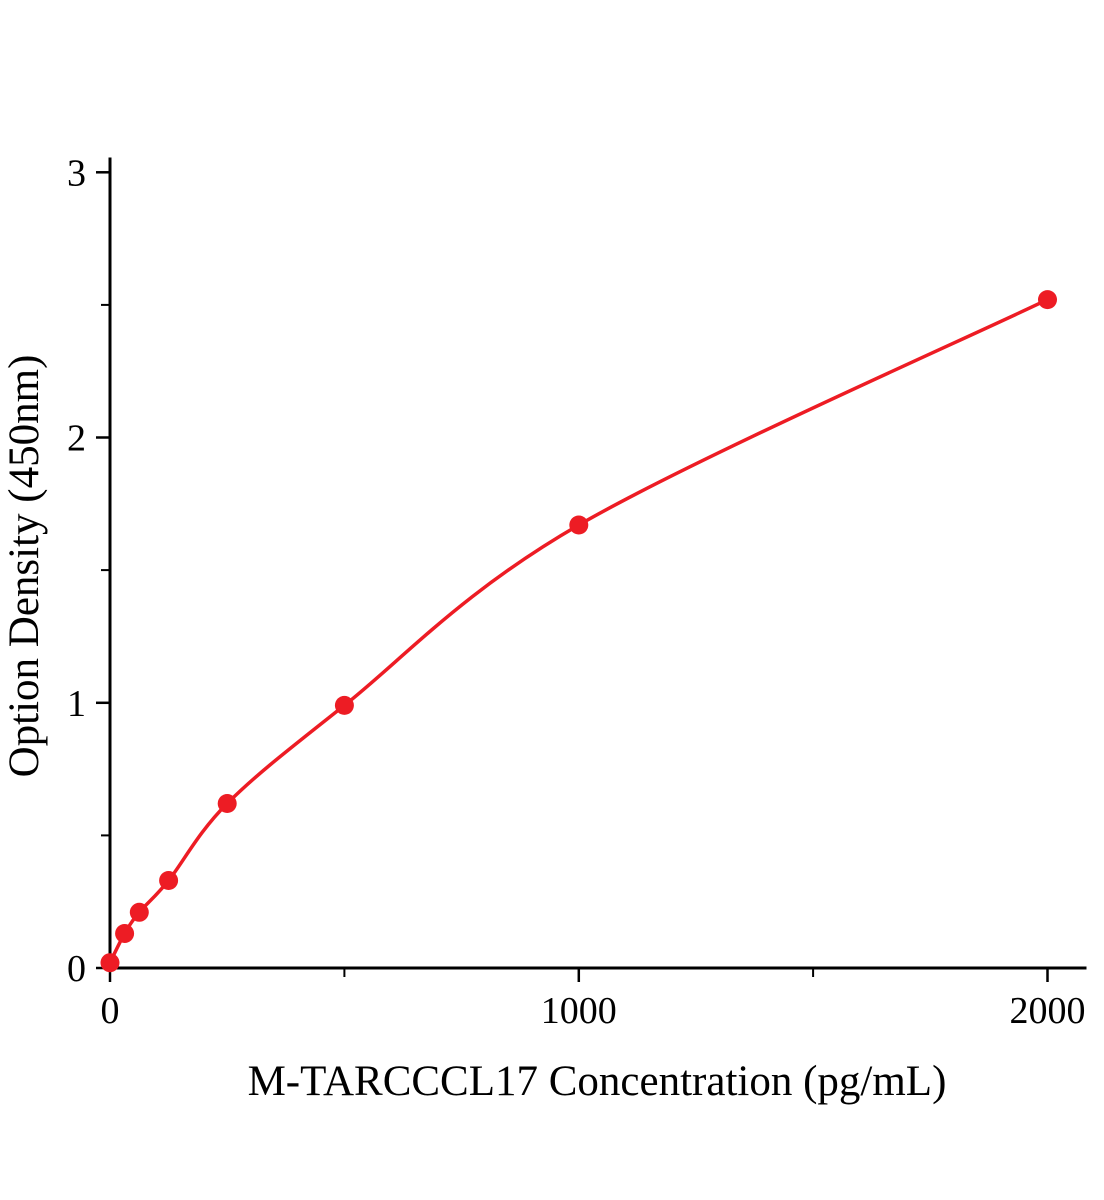  I want to click on y-tick-label: 3, so click(76, 173).